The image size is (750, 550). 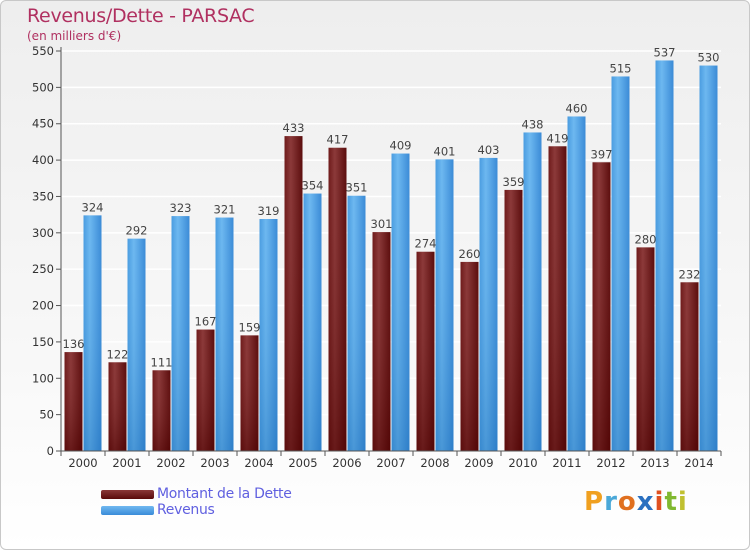 I want to click on x-tick-label: 2012, so click(x=610, y=463).